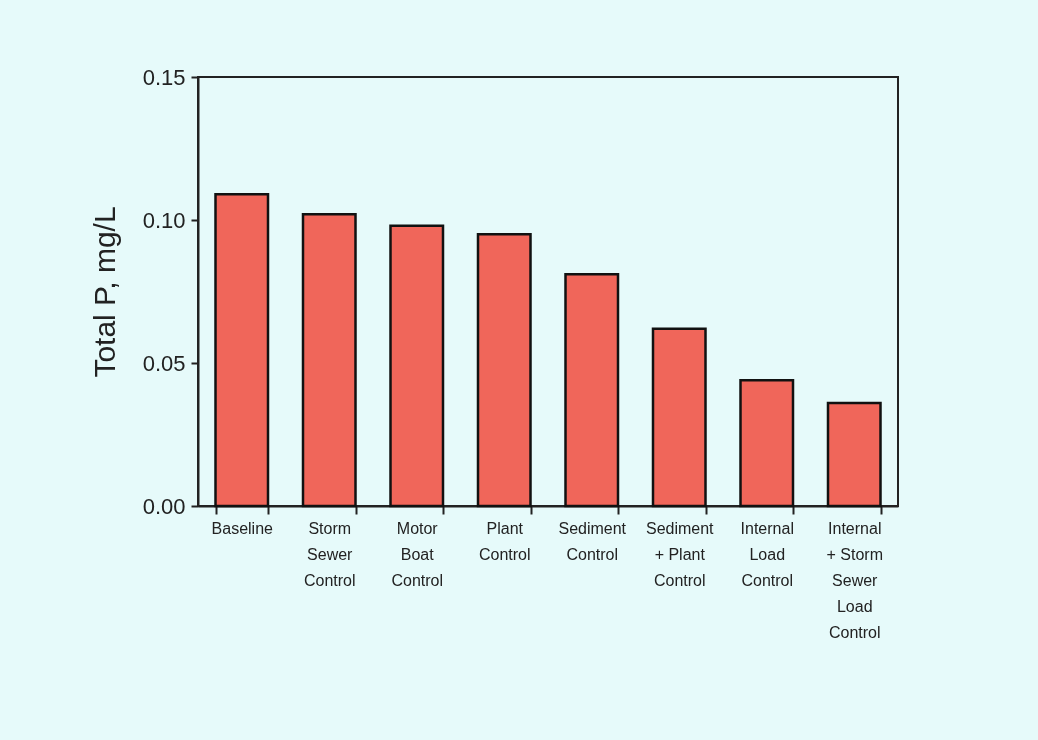 The width and height of the screenshot is (1038, 740). What do you see at coordinates (329, 554) in the screenshot?
I see `x-tick-label: Storm Sewer Control` at bounding box center [329, 554].